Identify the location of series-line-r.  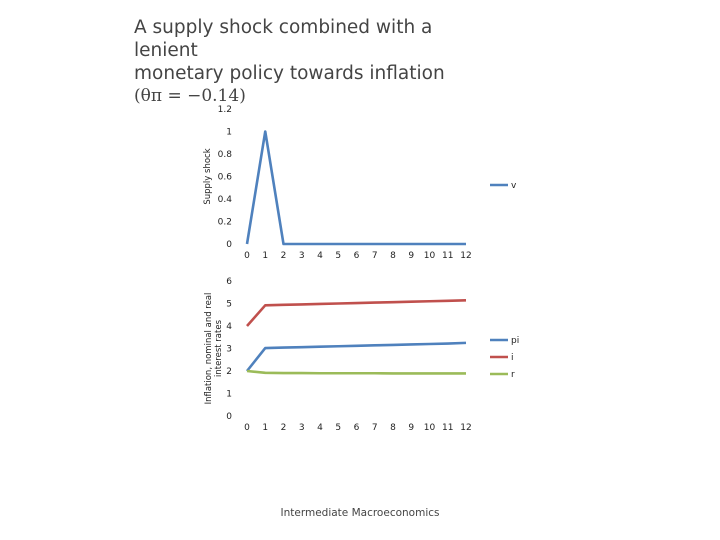
(356, 372).